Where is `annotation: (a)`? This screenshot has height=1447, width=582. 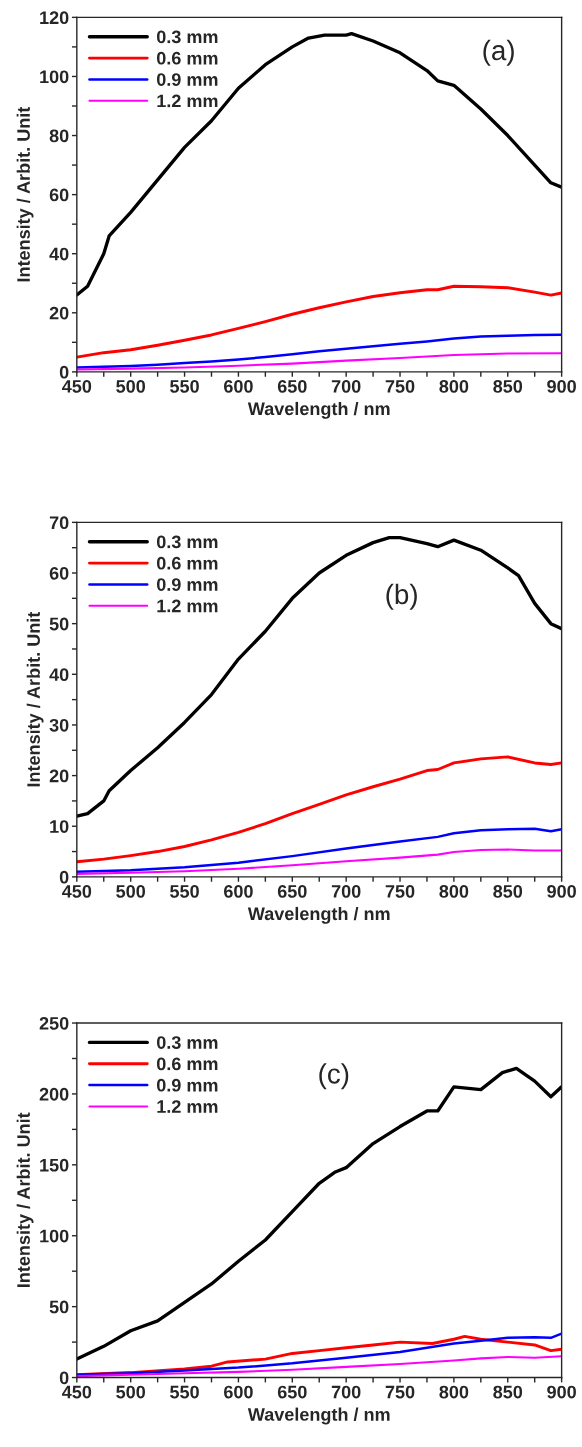 annotation: (a) is located at coordinates (498, 52).